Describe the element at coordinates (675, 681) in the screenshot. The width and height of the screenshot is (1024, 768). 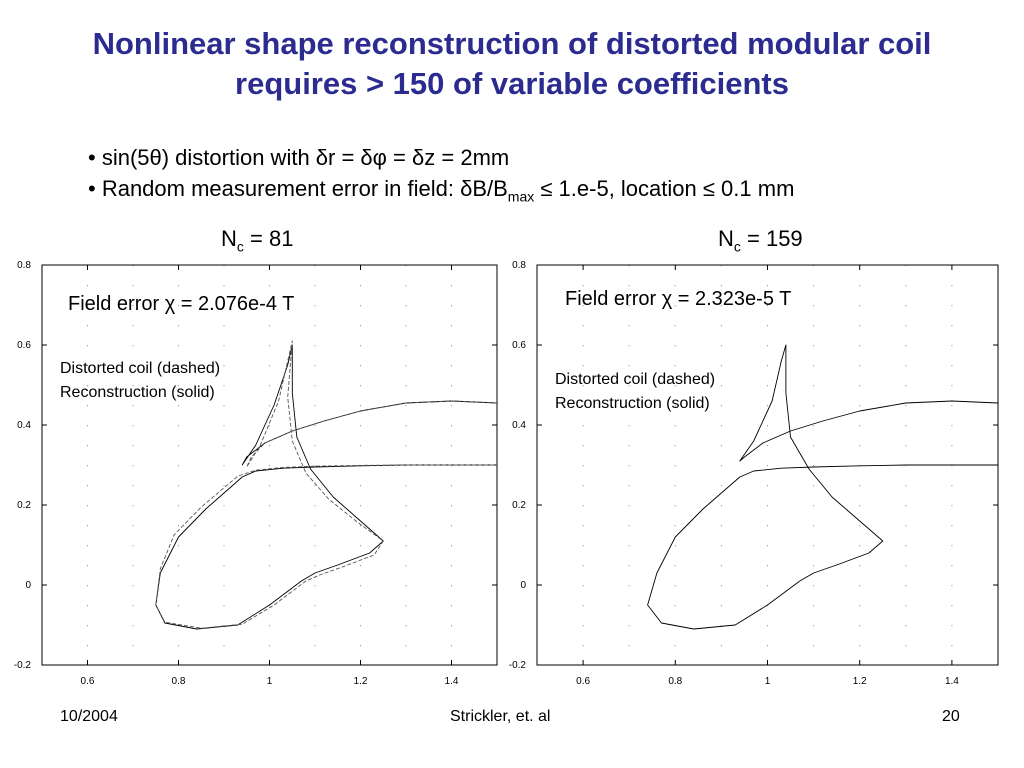
I see `panel-2-xtick-label: 0.8` at that location.